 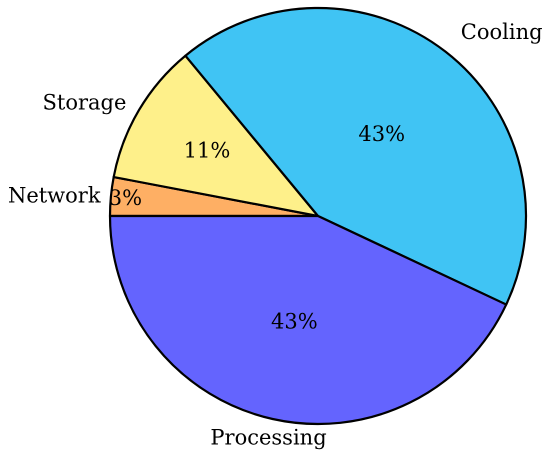 I want to click on pct-label-network: 3%, so click(x=125, y=198).